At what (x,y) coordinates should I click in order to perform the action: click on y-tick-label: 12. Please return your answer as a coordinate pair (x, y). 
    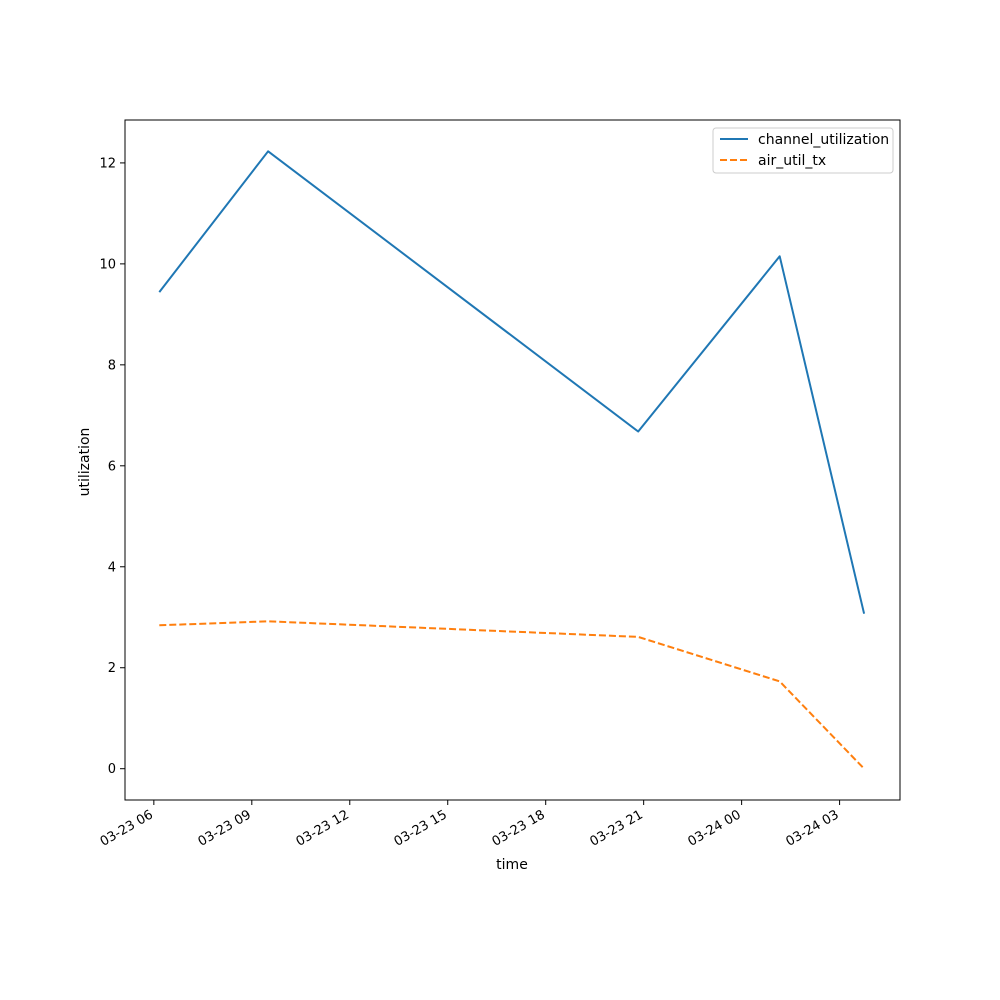
    Looking at the image, I should click on (107, 163).